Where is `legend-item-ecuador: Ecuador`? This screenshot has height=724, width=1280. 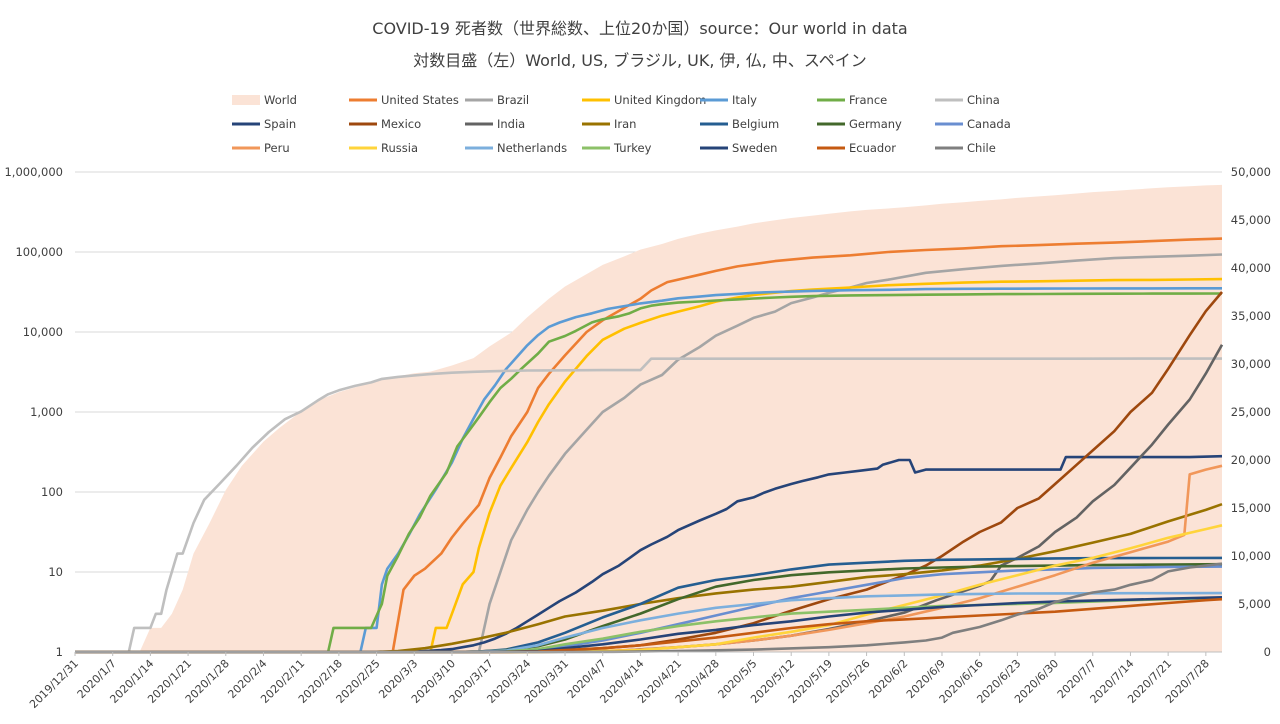
legend-item-ecuador: Ecuador is located at coordinates (856, 148).